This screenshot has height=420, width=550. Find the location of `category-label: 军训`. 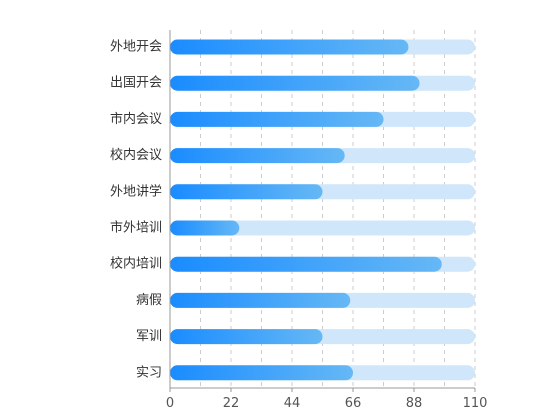

category-label: 军训 is located at coordinates (149, 336).